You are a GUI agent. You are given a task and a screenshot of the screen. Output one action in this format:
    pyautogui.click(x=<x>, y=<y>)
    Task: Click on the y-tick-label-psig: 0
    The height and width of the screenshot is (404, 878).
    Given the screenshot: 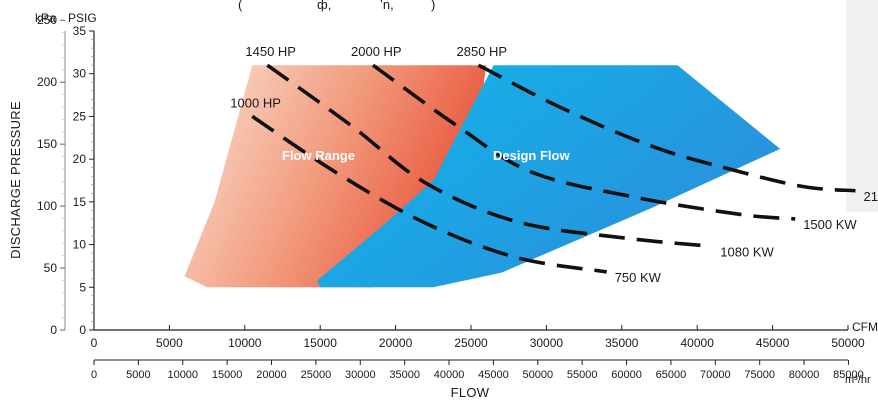 What is the action you would take?
    pyautogui.click(x=82, y=330)
    